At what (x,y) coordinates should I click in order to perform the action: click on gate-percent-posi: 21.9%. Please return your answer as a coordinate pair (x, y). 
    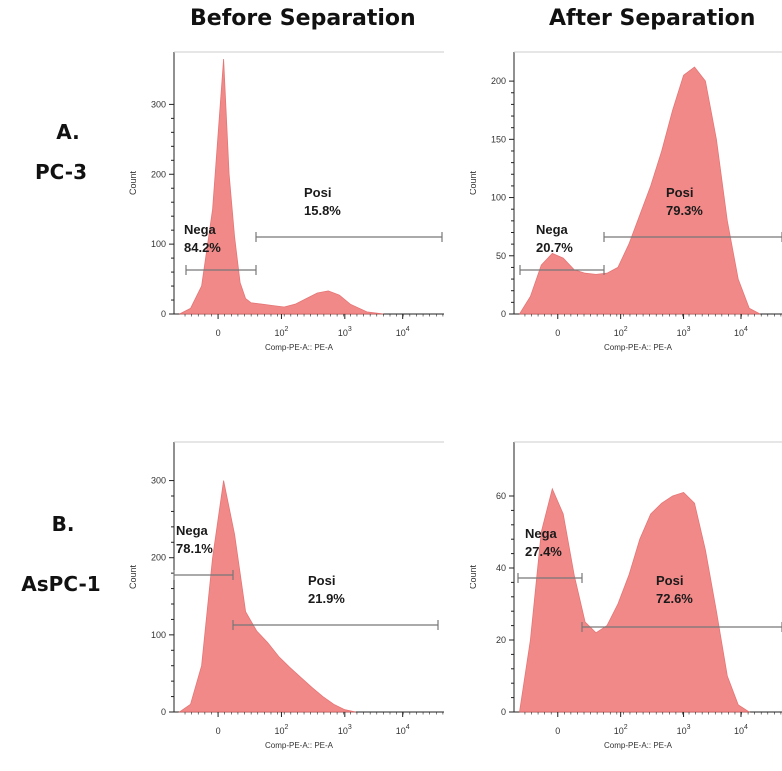
    Looking at the image, I should click on (326, 598).